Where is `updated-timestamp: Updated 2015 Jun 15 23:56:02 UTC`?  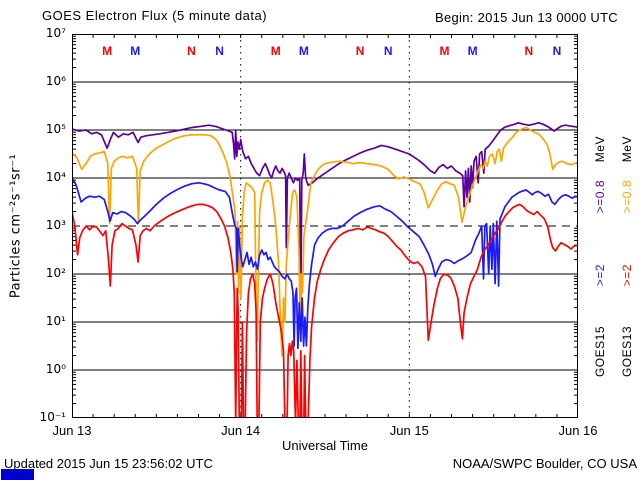 updated-timestamp: Updated 2015 Jun 15 23:56:02 UTC is located at coordinates (108, 463).